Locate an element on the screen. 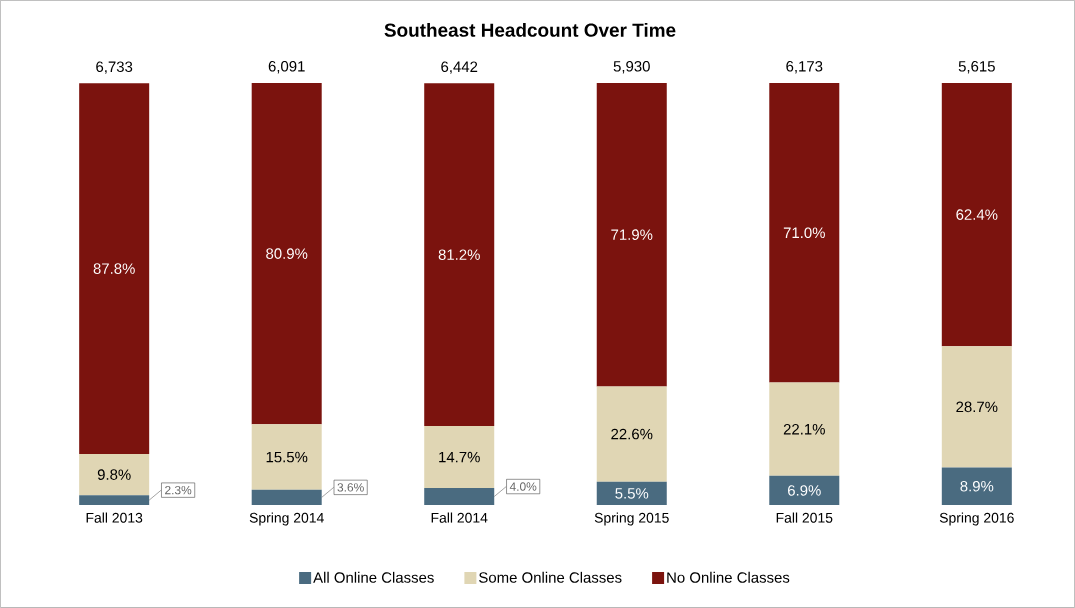  data-label: 80.9% is located at coordinates (287, 253).